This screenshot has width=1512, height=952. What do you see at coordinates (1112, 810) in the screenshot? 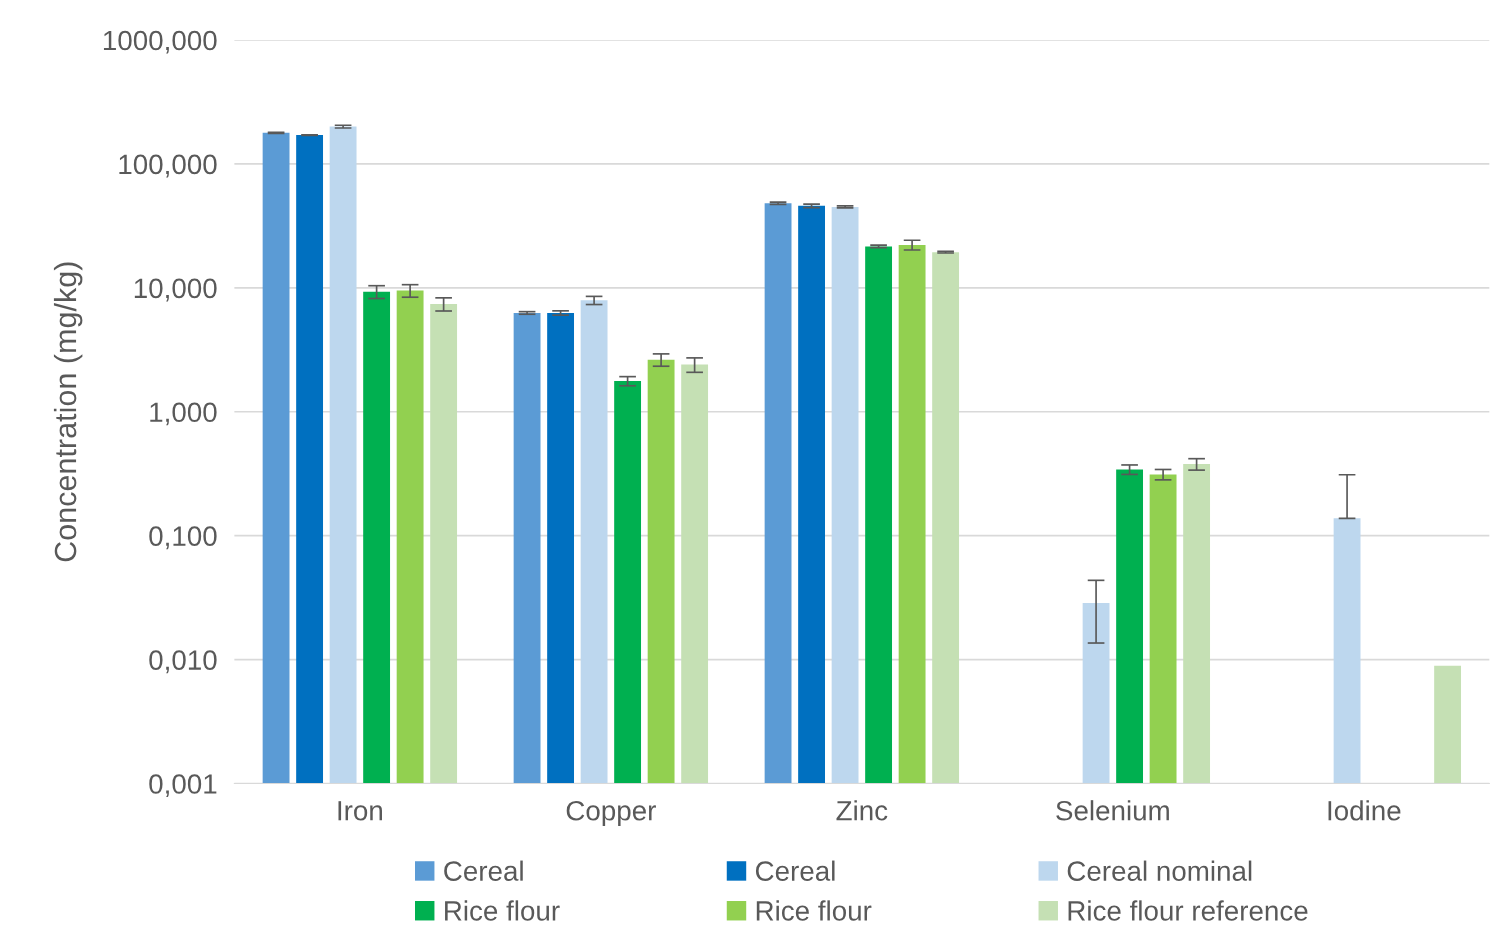
I see `x-tick-label: Selenium` at bounding box center [1112, 810].